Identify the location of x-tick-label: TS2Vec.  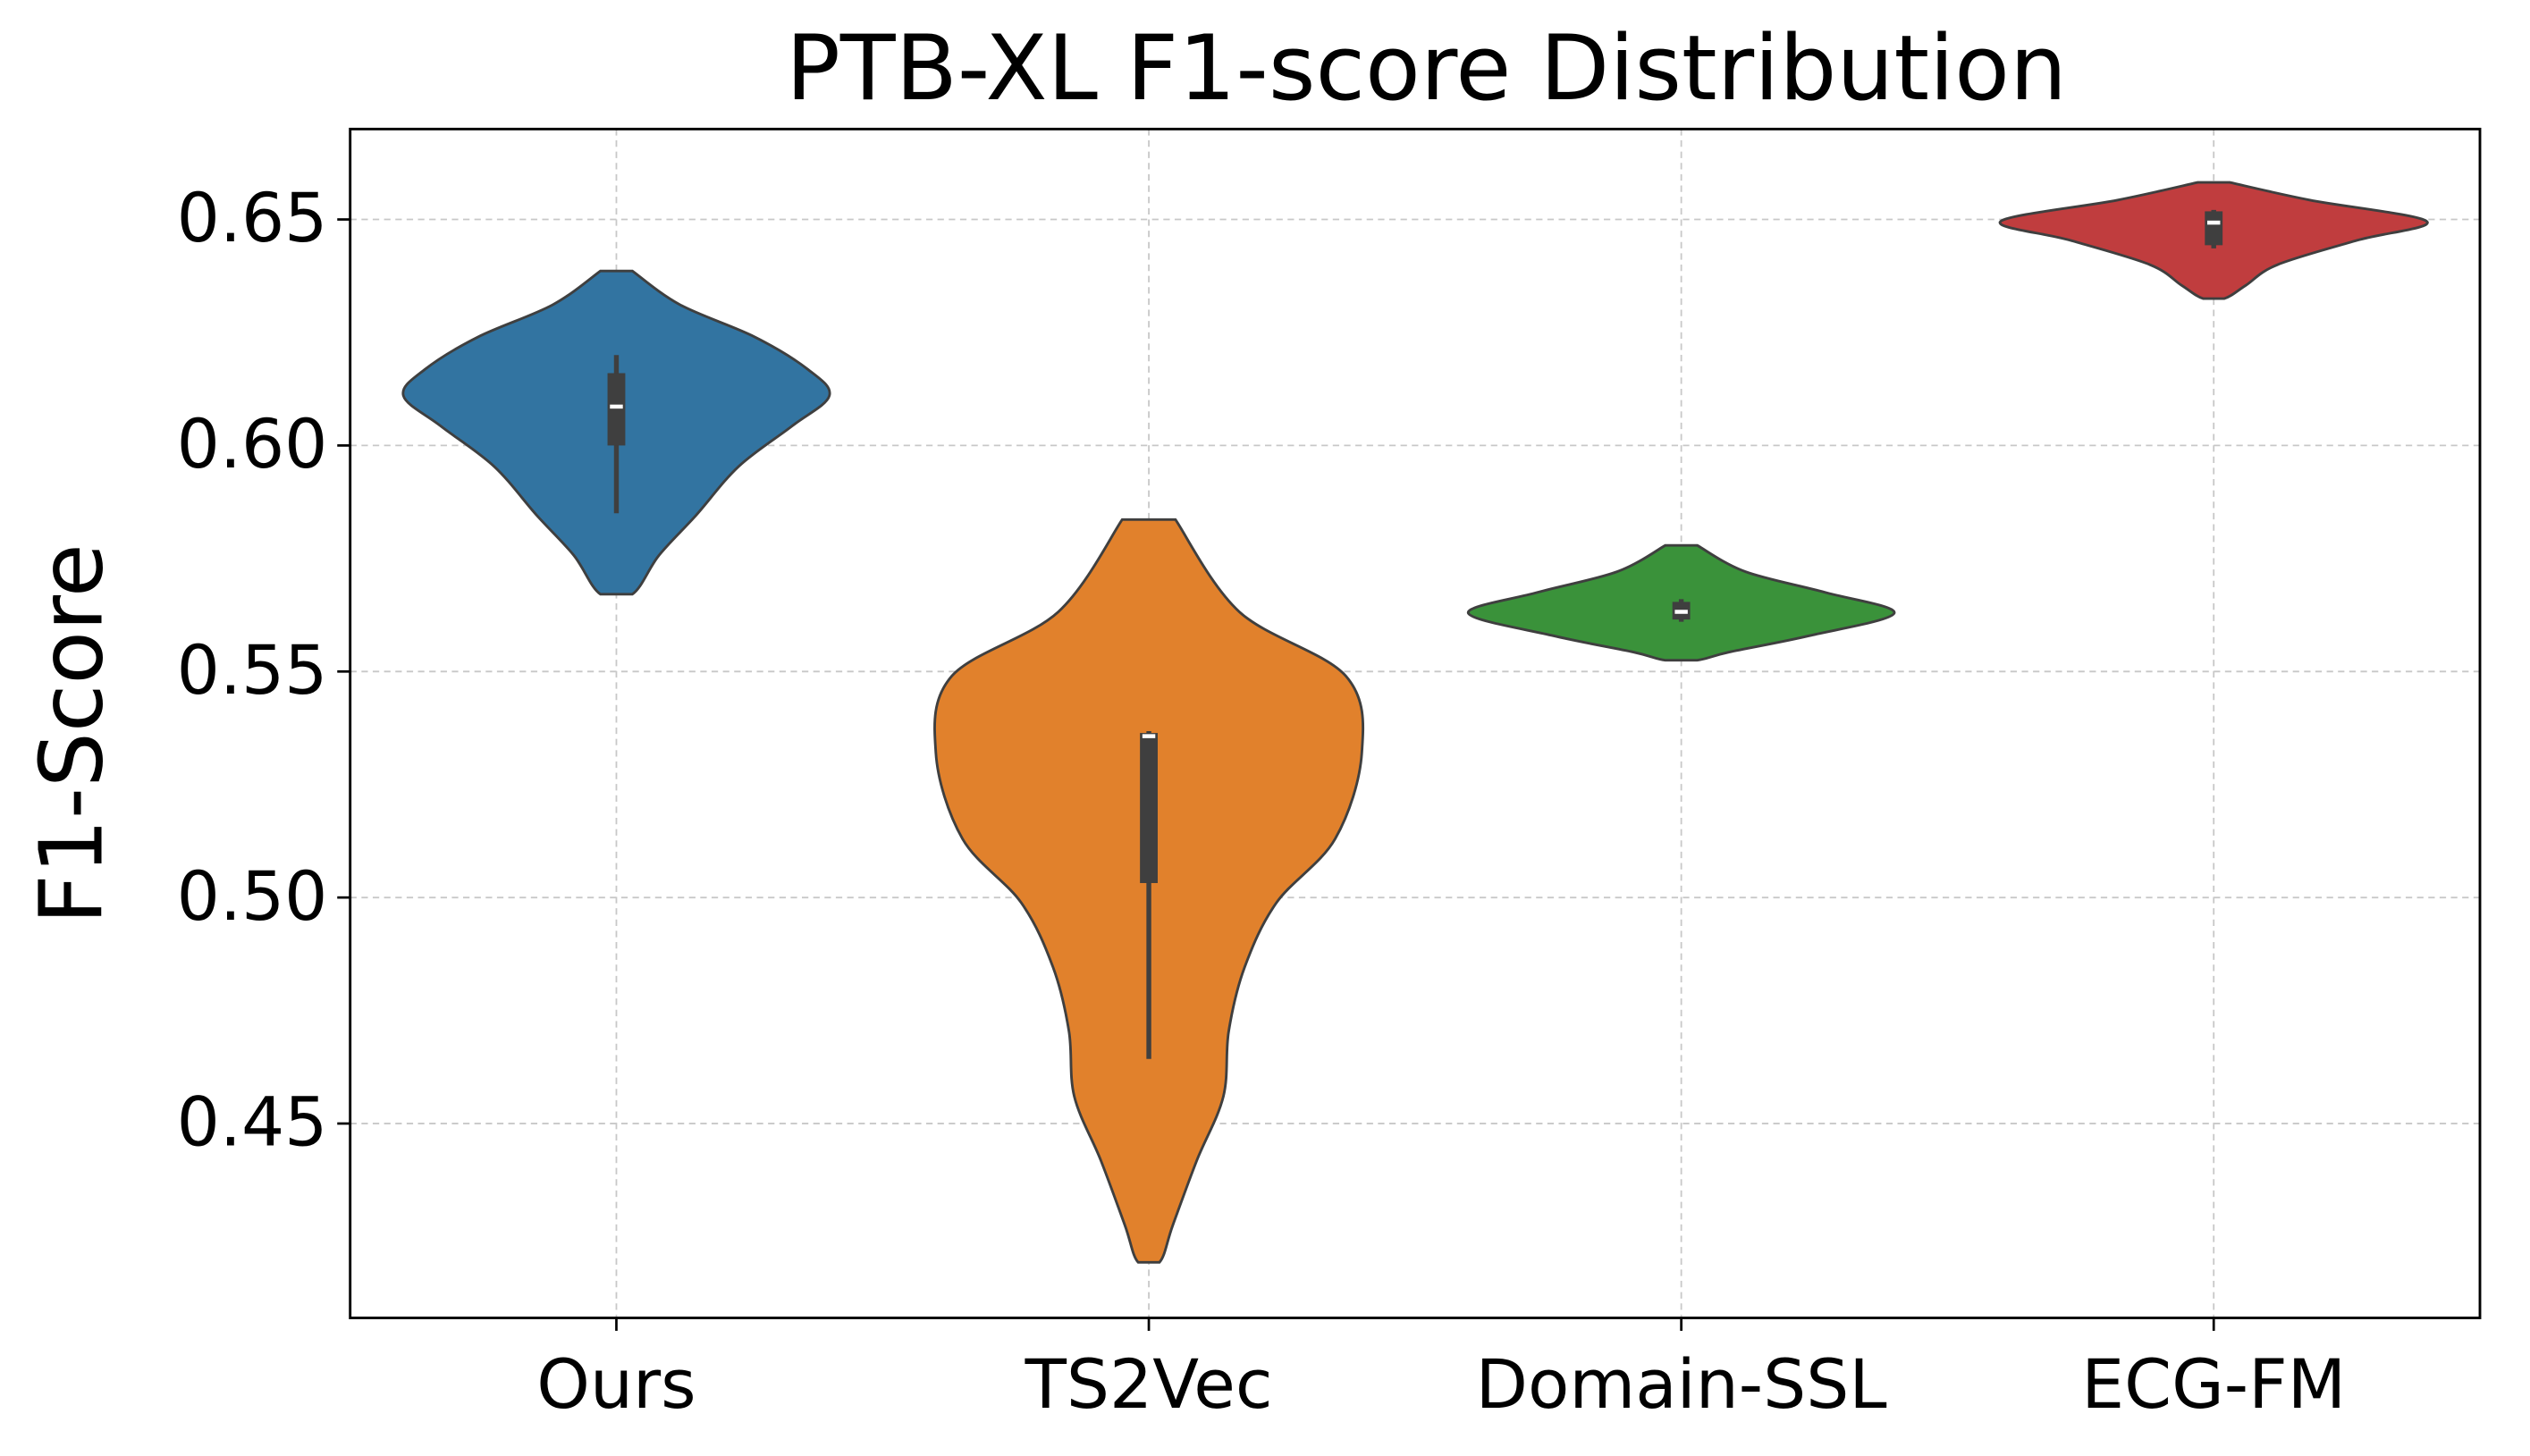
(1149, 1384).